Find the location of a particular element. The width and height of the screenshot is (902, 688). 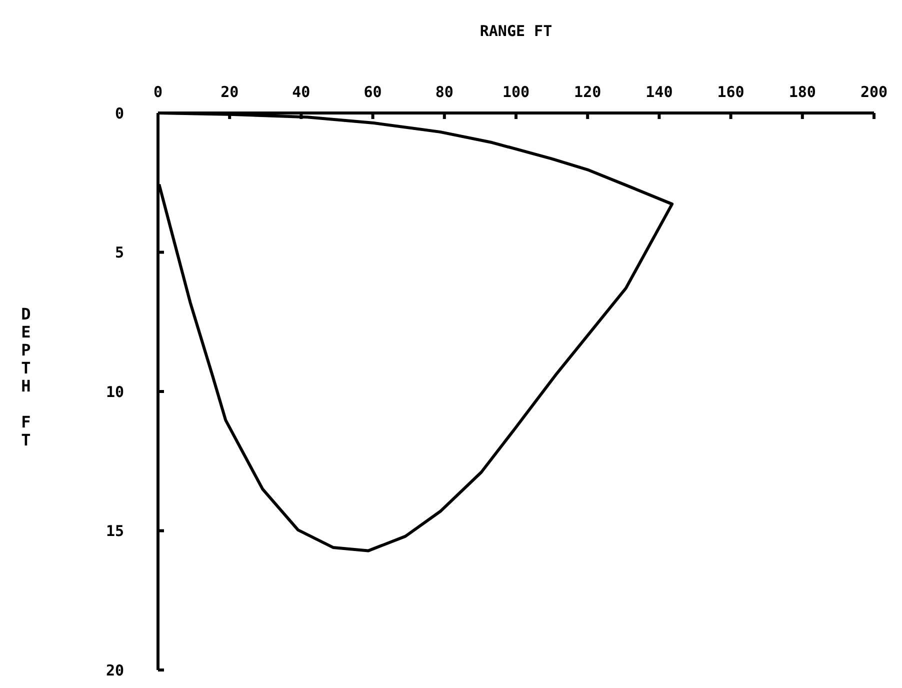

y-tick-label: 5 is located at coordinates (119, 253).